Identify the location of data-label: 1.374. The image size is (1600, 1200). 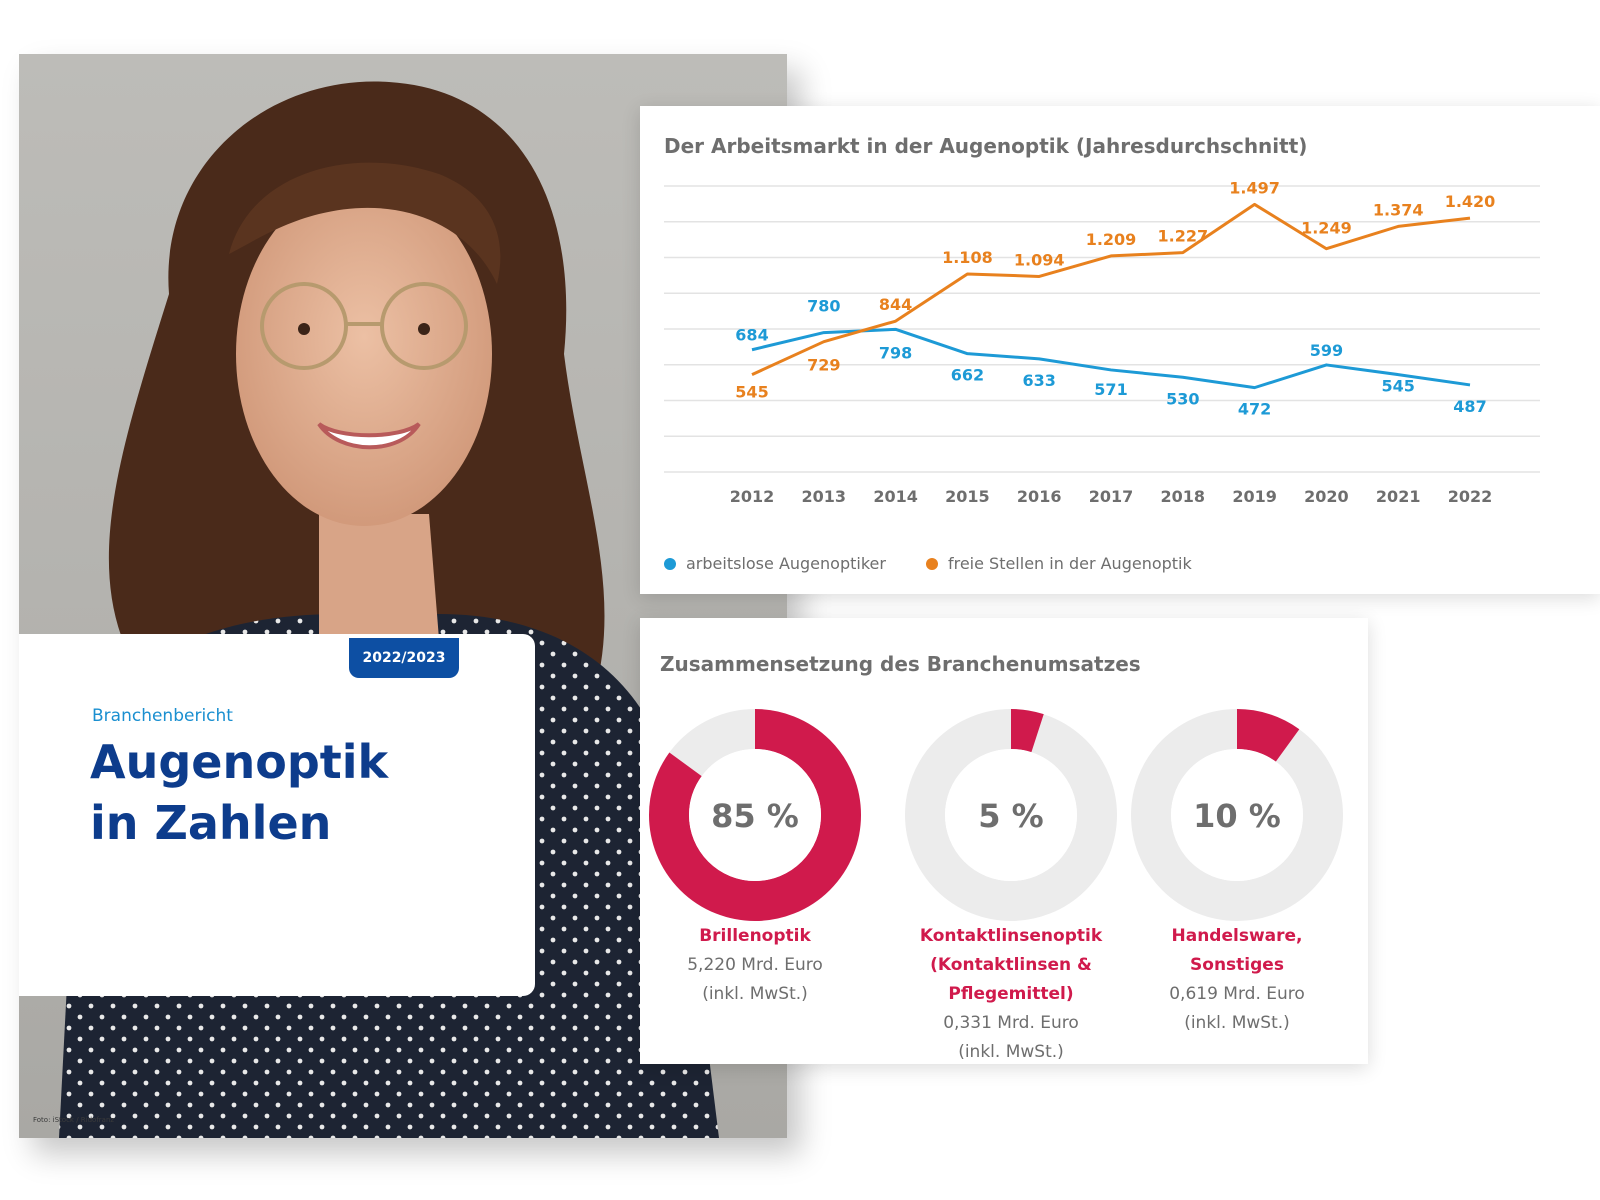
(1398, 209).